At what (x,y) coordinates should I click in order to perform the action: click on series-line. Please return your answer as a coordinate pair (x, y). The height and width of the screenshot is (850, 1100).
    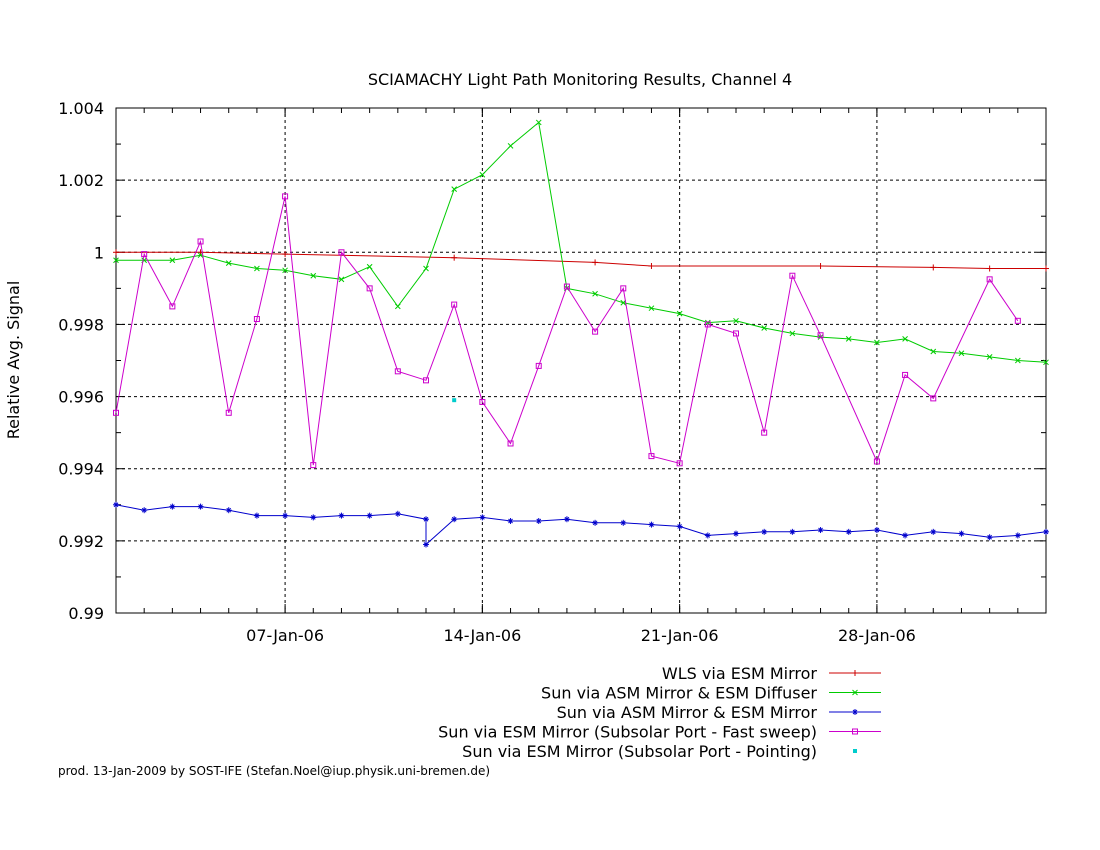
    Looking at the image, I should click on (581, 525).